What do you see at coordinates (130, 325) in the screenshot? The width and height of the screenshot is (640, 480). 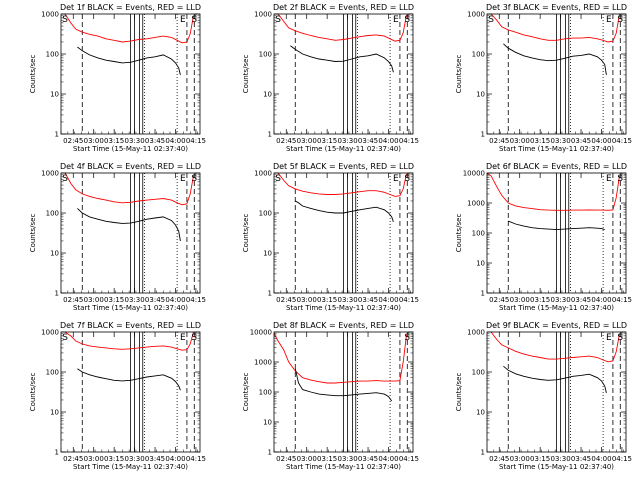 I see `panel-title: Det 7f BLACK = Events, RED = LLD` at bounding box center [130, 325].